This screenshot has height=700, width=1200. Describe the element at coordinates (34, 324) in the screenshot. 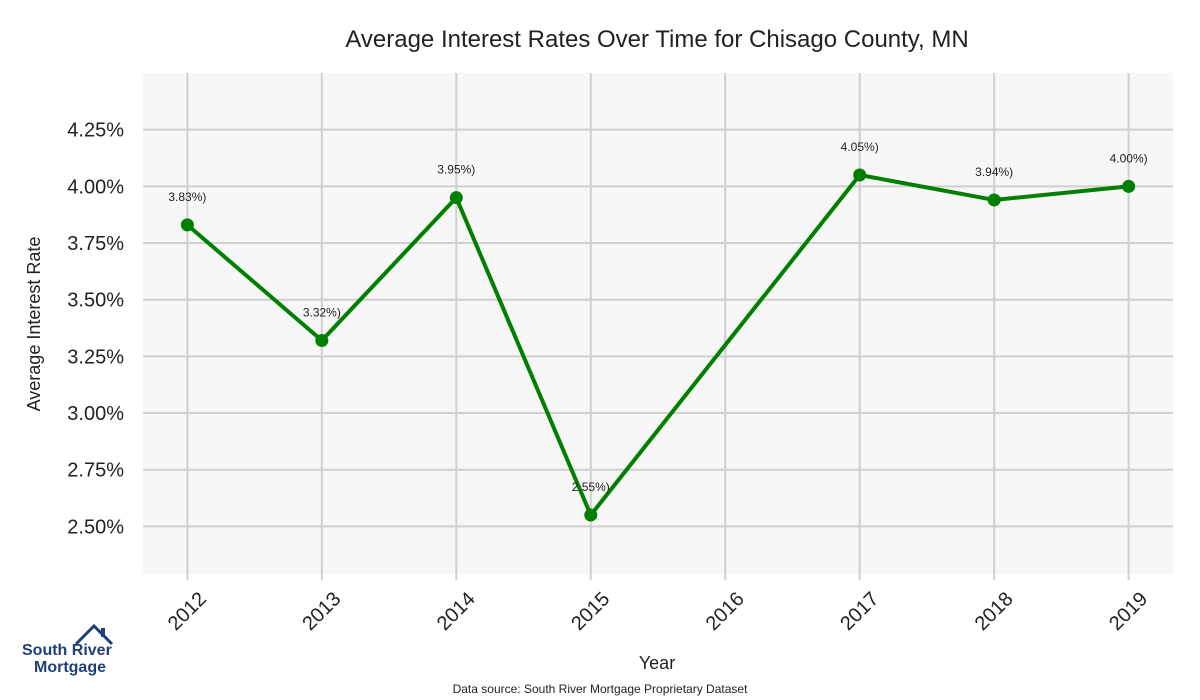

I see `y-axis-label: Average Interest Rate` at that location.